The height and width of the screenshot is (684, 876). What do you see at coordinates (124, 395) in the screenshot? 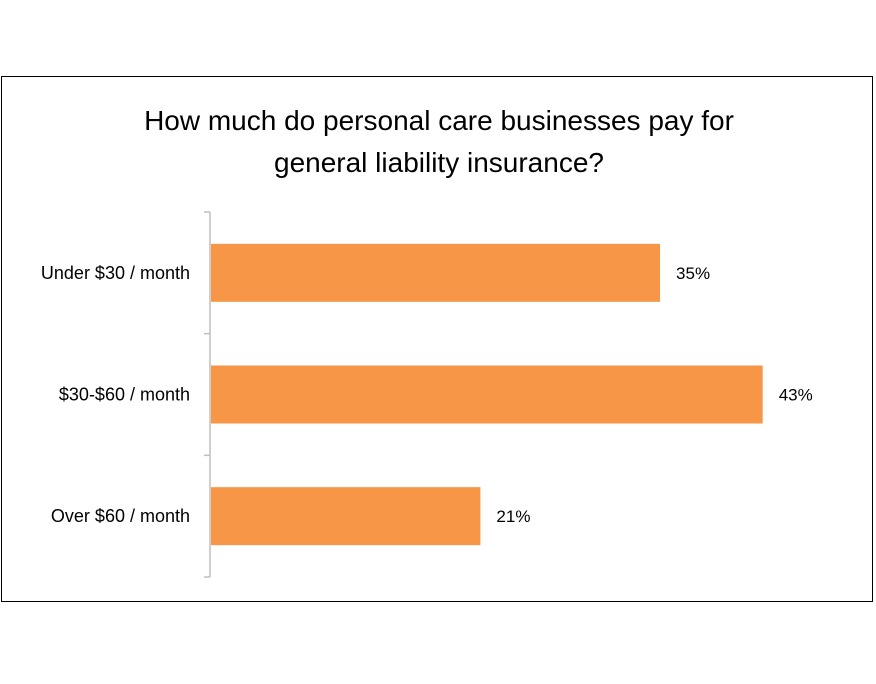
I see `category-label-2: $30-$60 / month` at bounding box center [124, 395].